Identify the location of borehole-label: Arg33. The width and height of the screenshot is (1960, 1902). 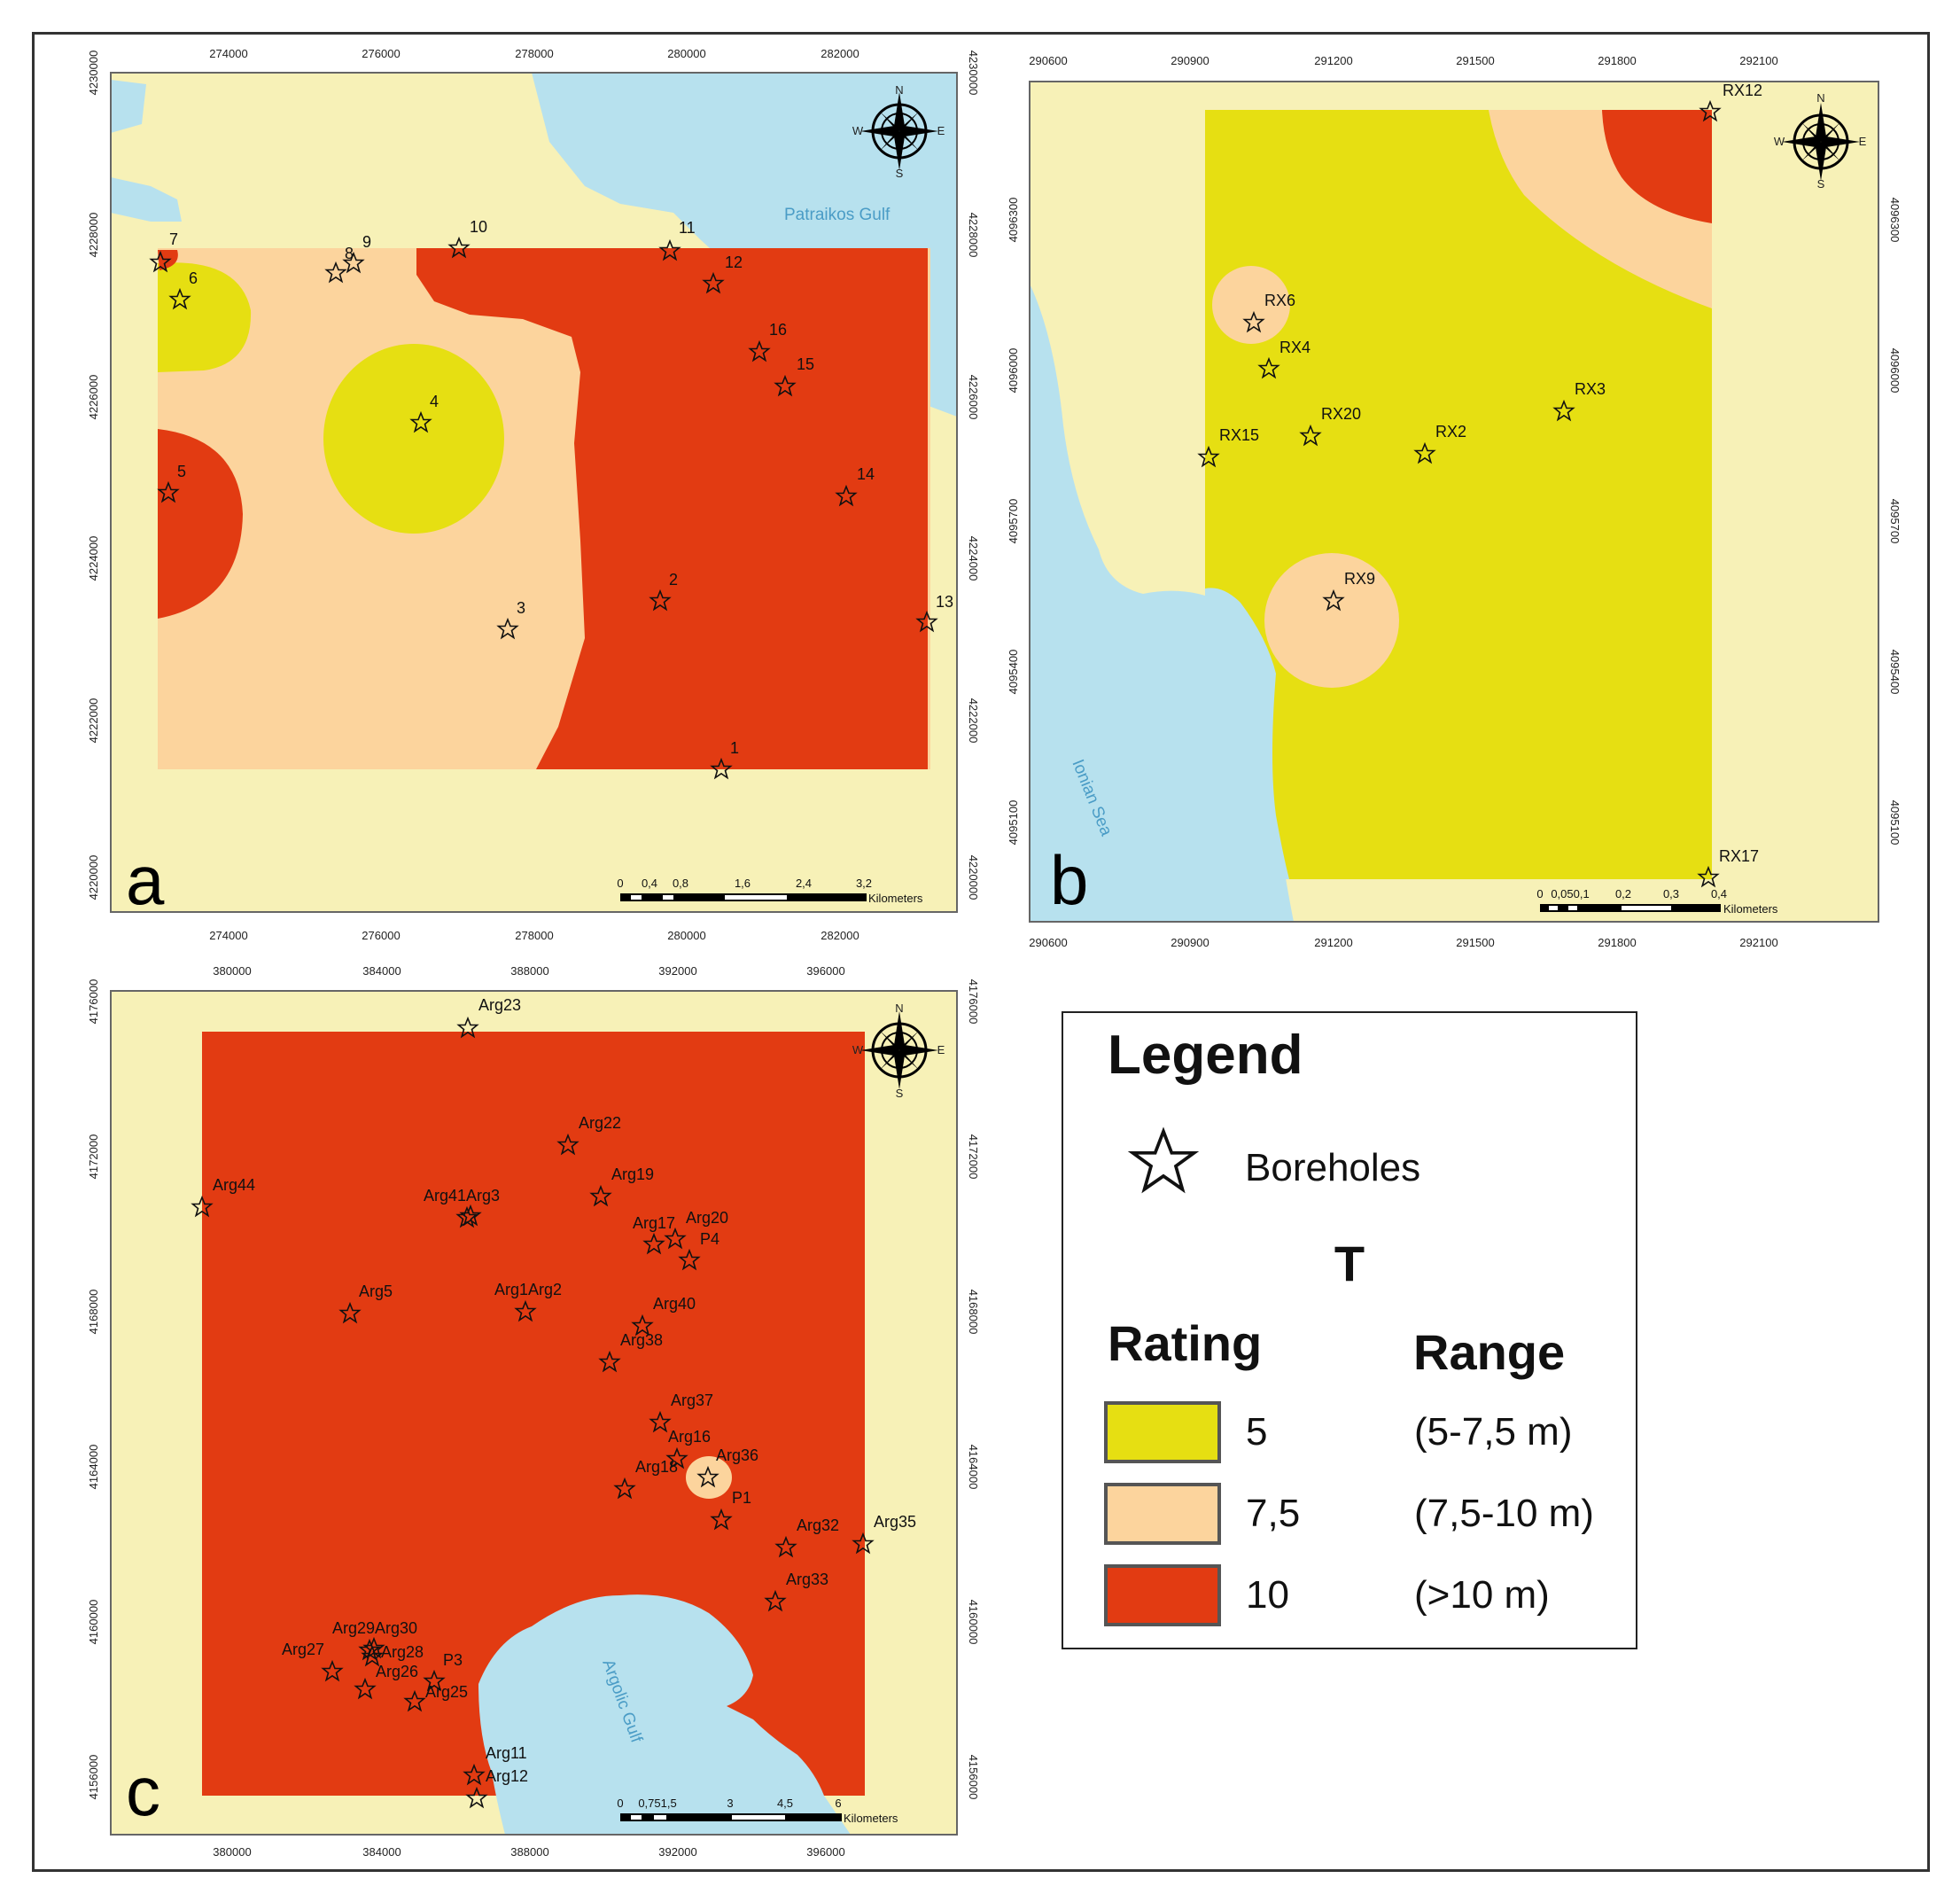
(807, 1579).